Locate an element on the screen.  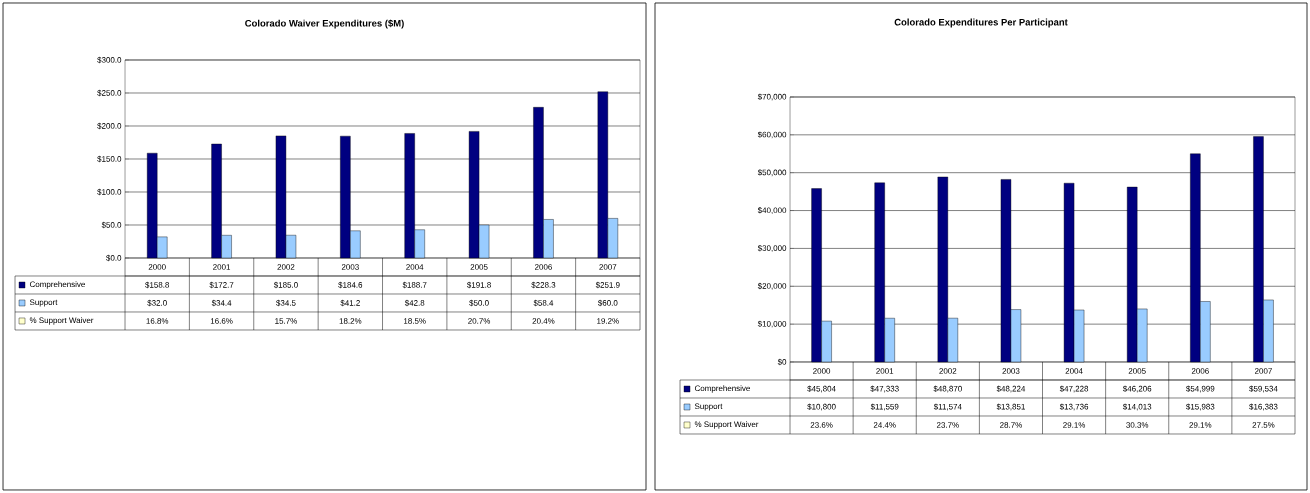
chart-title: Colorado Expenditures Per Participant is located at coordinates (981, 23).